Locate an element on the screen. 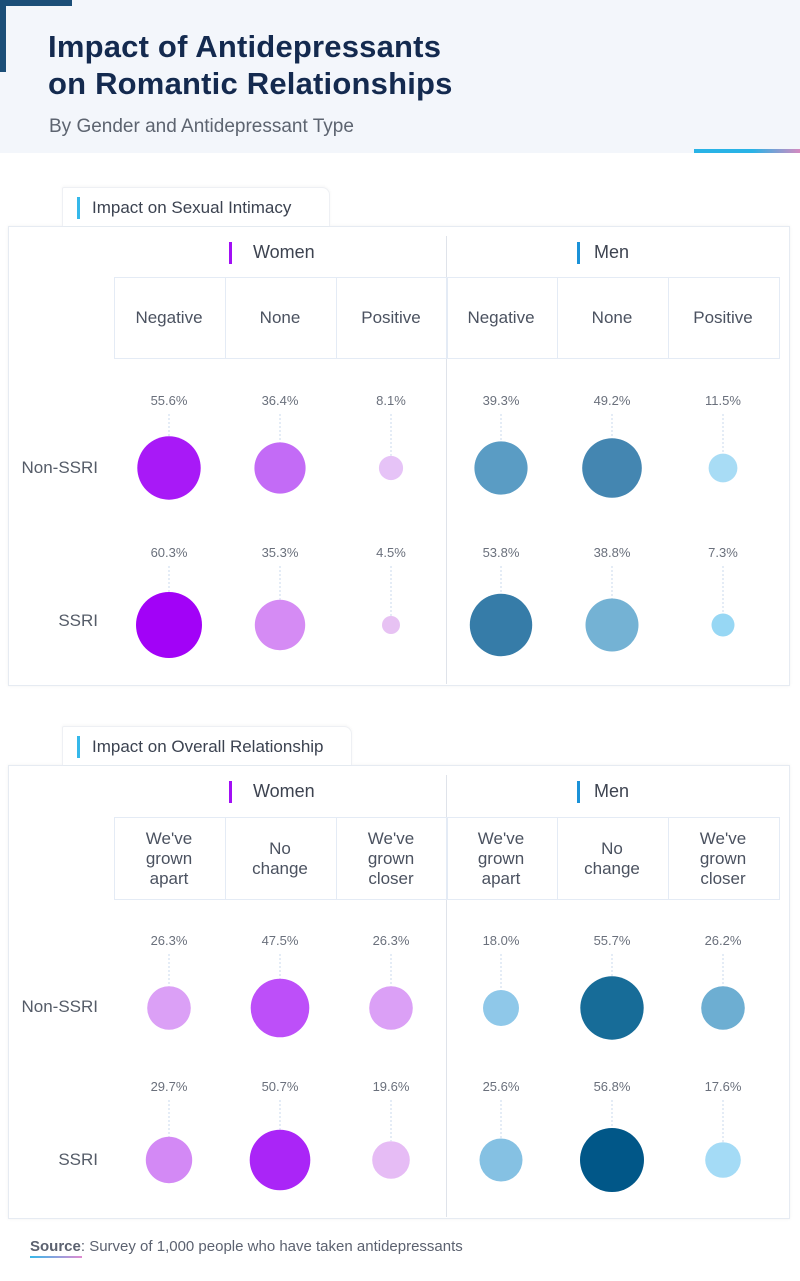  header-accent-line is located at coordinates (747, 151).